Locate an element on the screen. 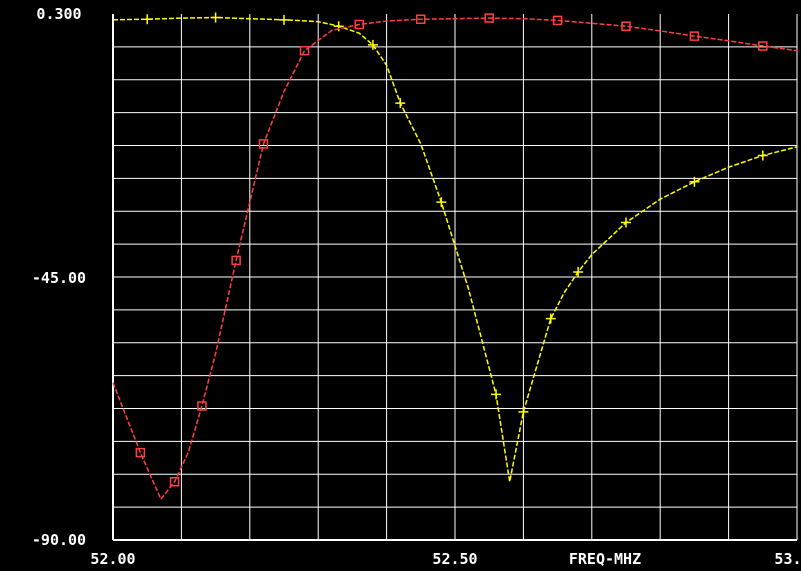  y-tick-label: -45.00 is located at coordinates (59, 278).